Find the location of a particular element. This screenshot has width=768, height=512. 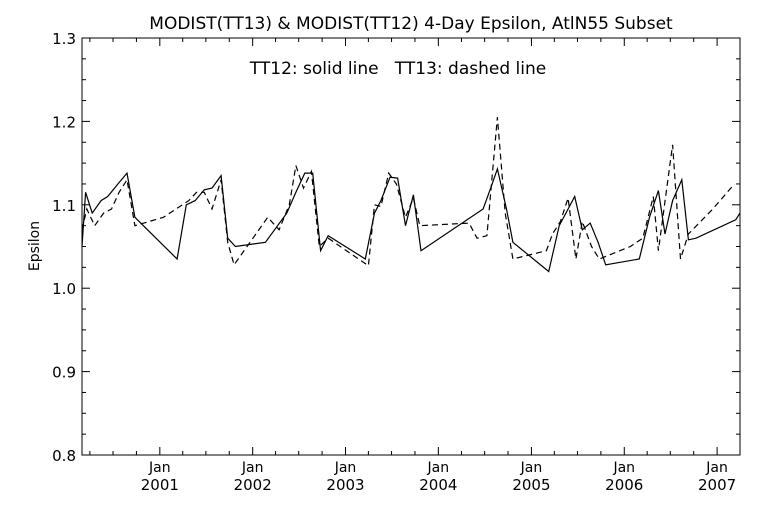

y-tick-label: 1.1 is located at coordinates (64, 206).